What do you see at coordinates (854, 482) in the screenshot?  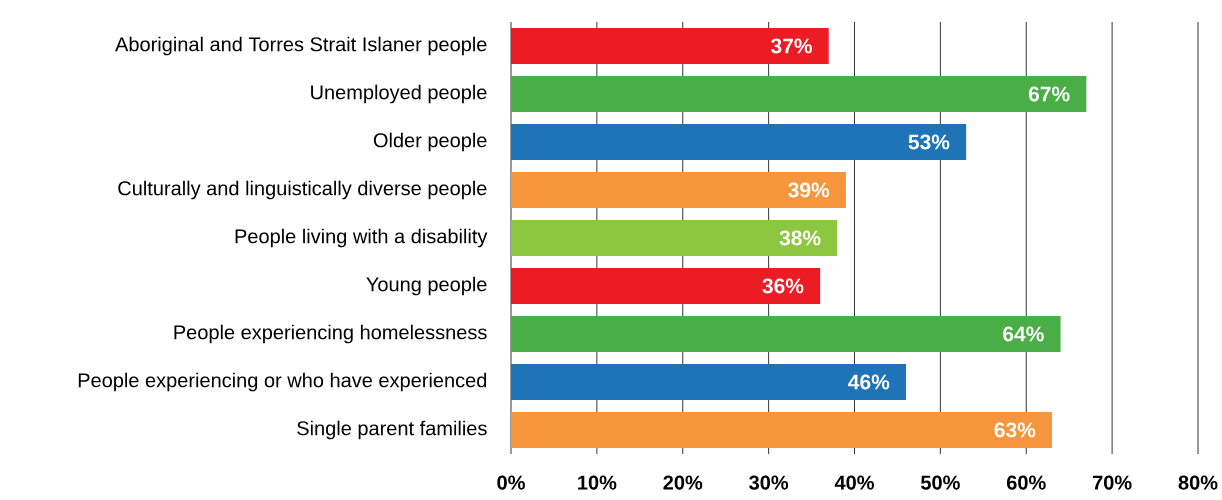 I see `x-tick-label: 40%` at bounding box center [854, 482].